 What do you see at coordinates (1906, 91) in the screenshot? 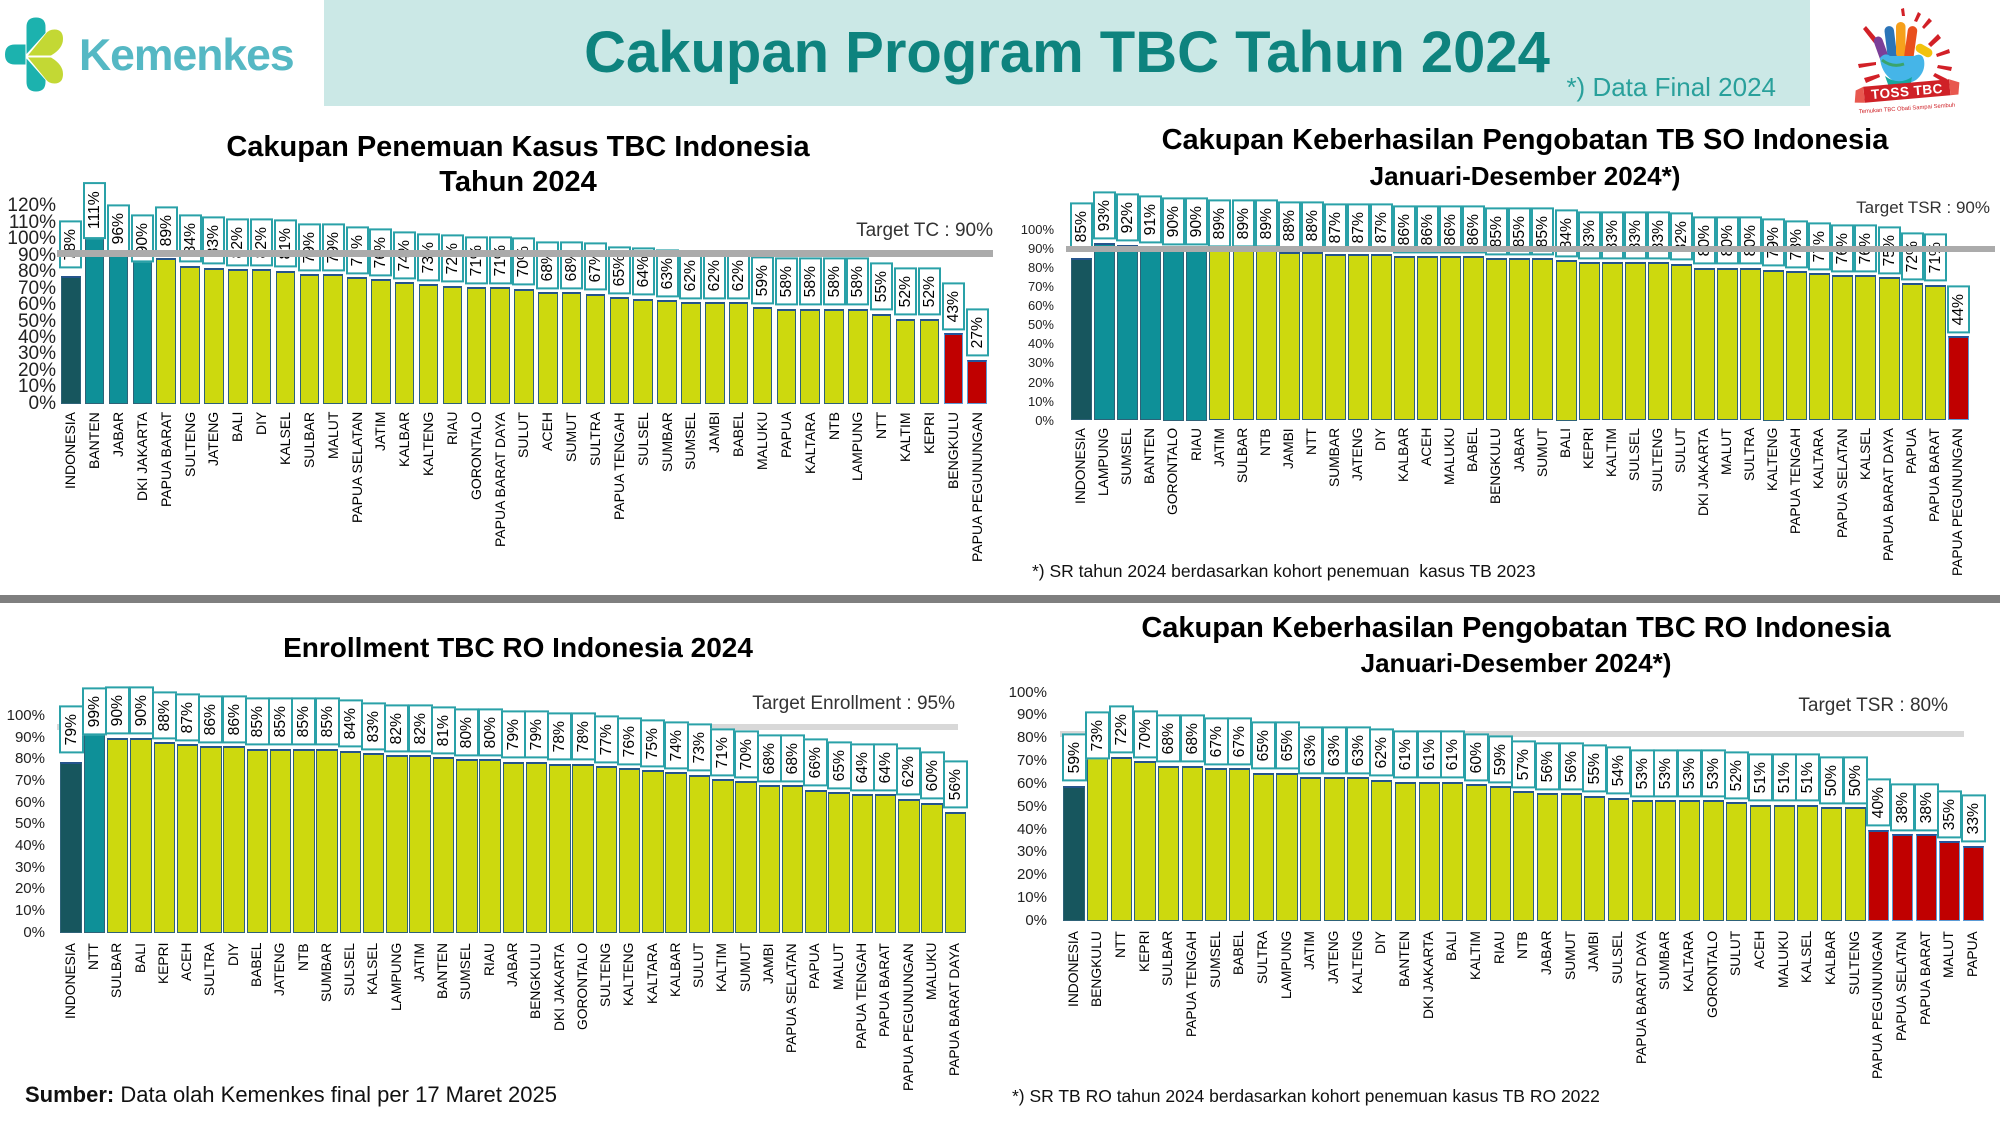
I see `svg-text: TOSS TBC` at bounding box center [1906, 91].